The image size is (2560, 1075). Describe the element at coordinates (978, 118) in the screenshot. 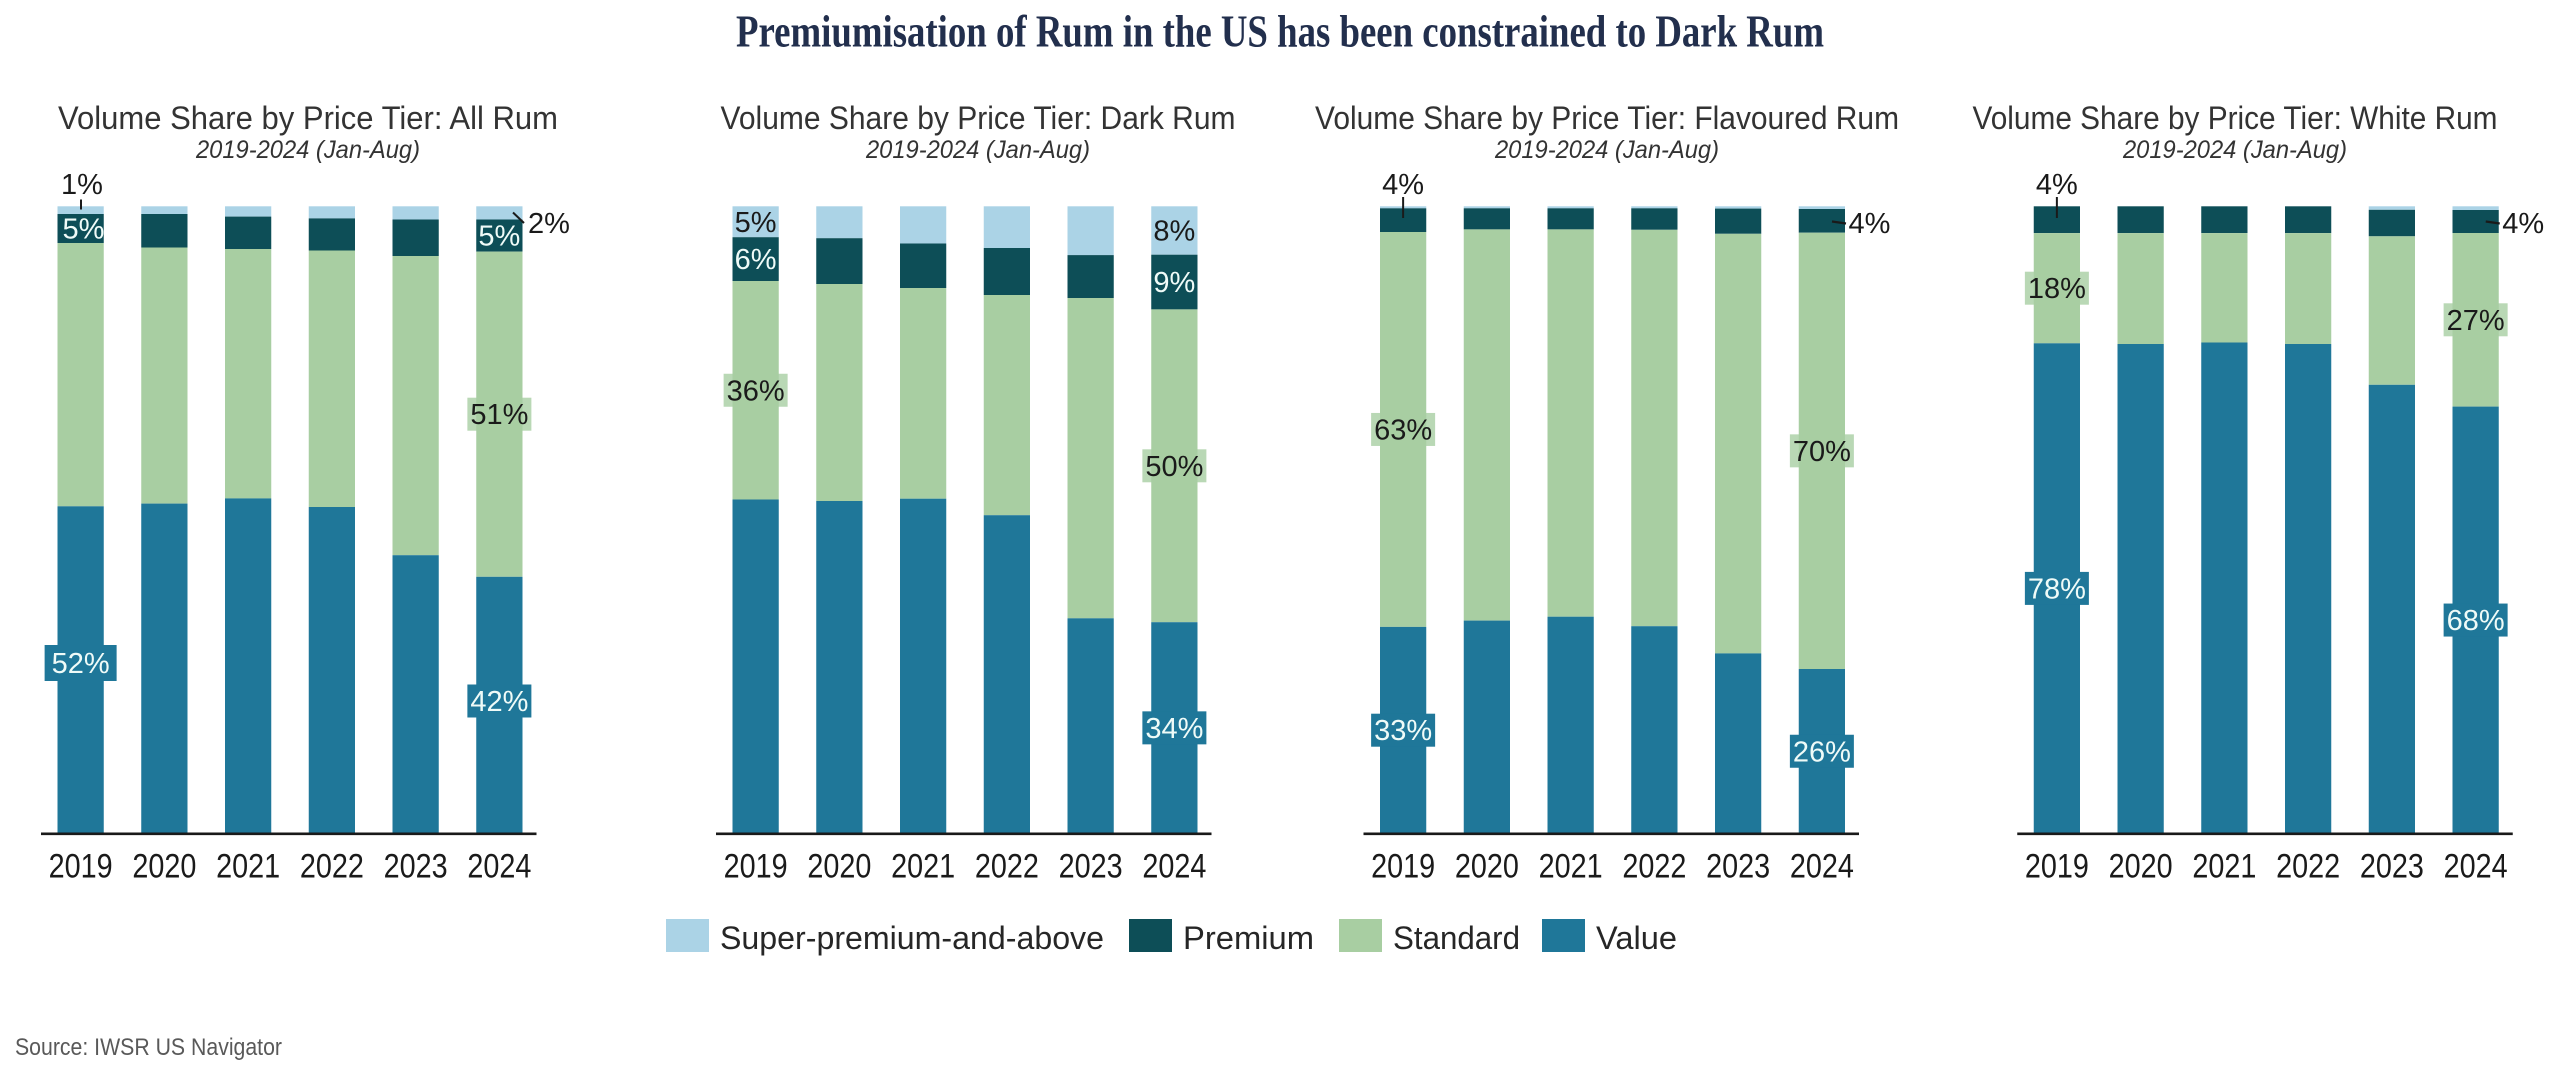

I see `svg-text:Volume Share by Price Tier: Da: Volume Share by Price Tier: Dark Rum` at that location.